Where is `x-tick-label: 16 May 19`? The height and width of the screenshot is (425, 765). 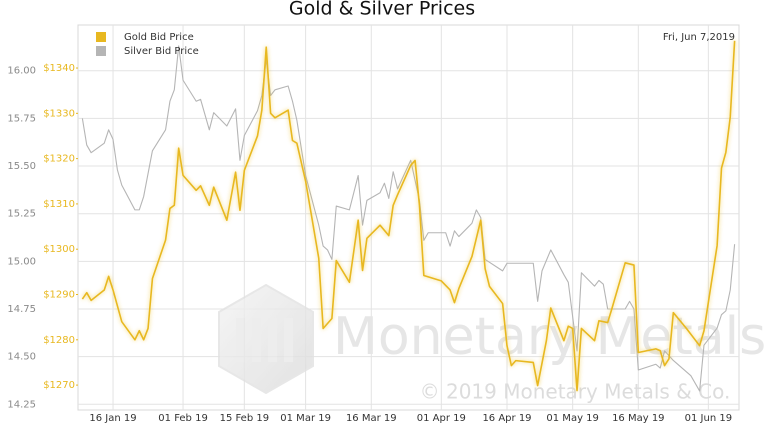 x-tick-label: 16 May 19 is located at coordinates (638, 418).